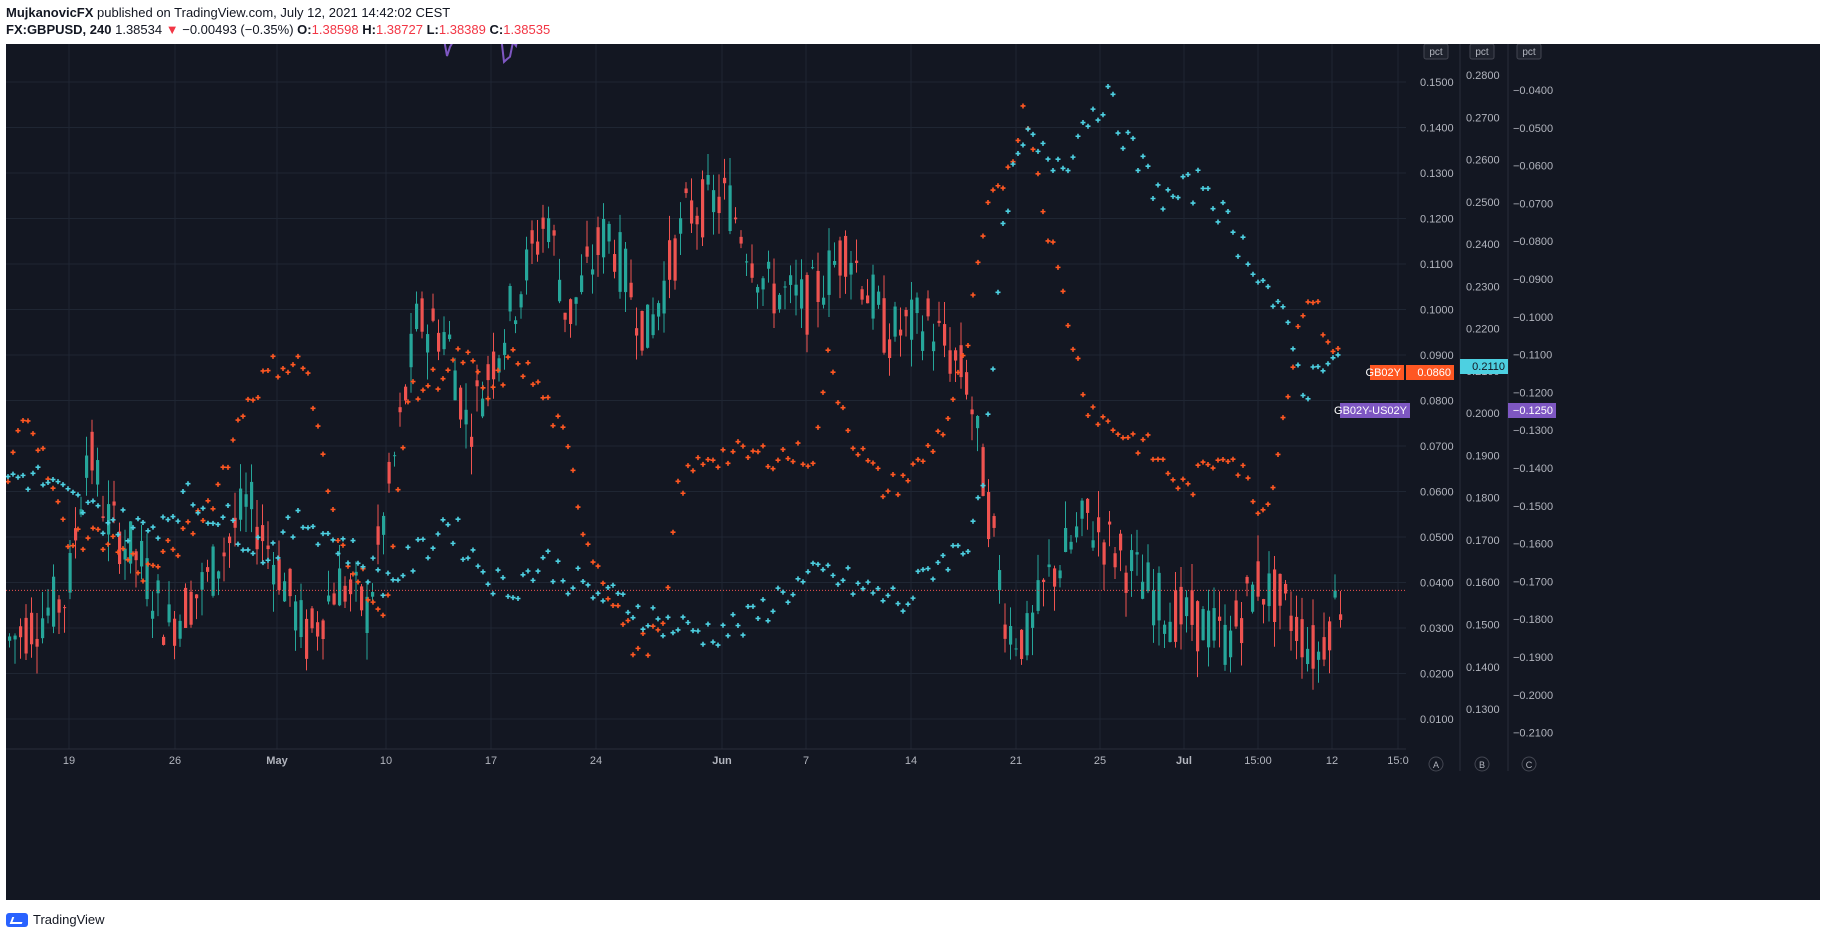 The width and height of the screenshot is (1828, 937). What do you see at coordinates (172, 29) in the screenshot?
I see `down-arrow-icon: ▼` at bounding box center [172, 29].